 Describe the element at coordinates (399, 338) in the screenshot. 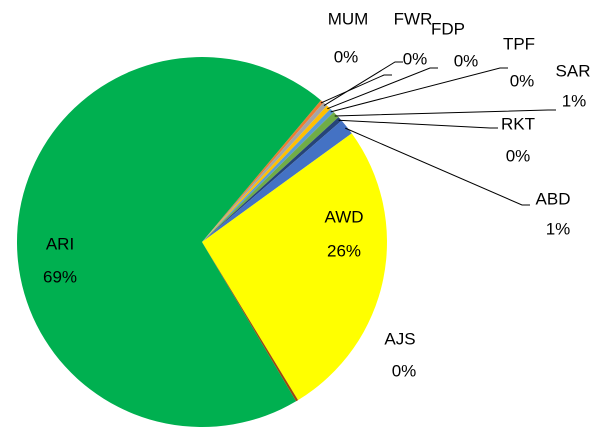

I see `slice-label: AJS` at that location.